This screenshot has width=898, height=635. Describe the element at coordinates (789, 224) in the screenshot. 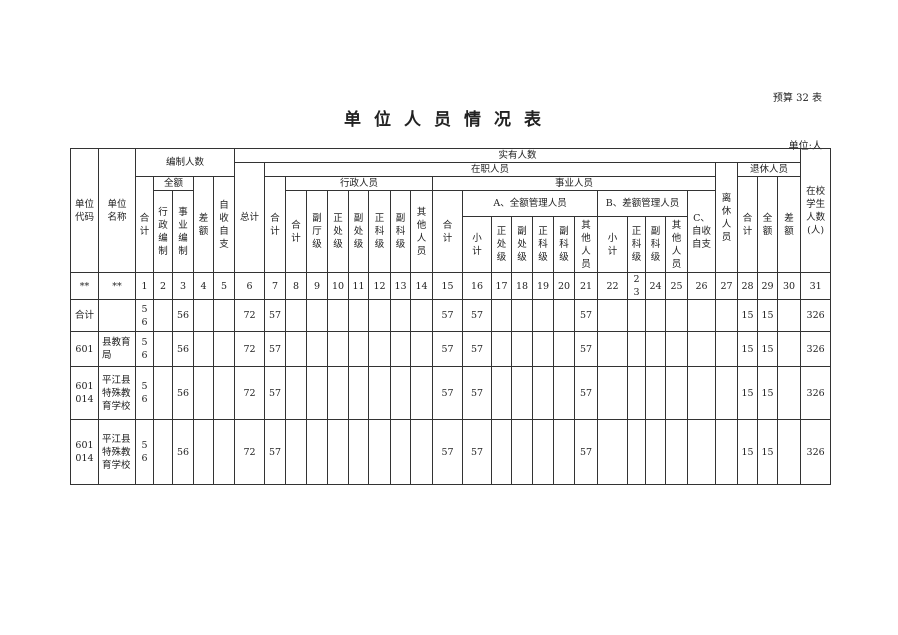

I see `header-tx-chae: 差额` at that location.